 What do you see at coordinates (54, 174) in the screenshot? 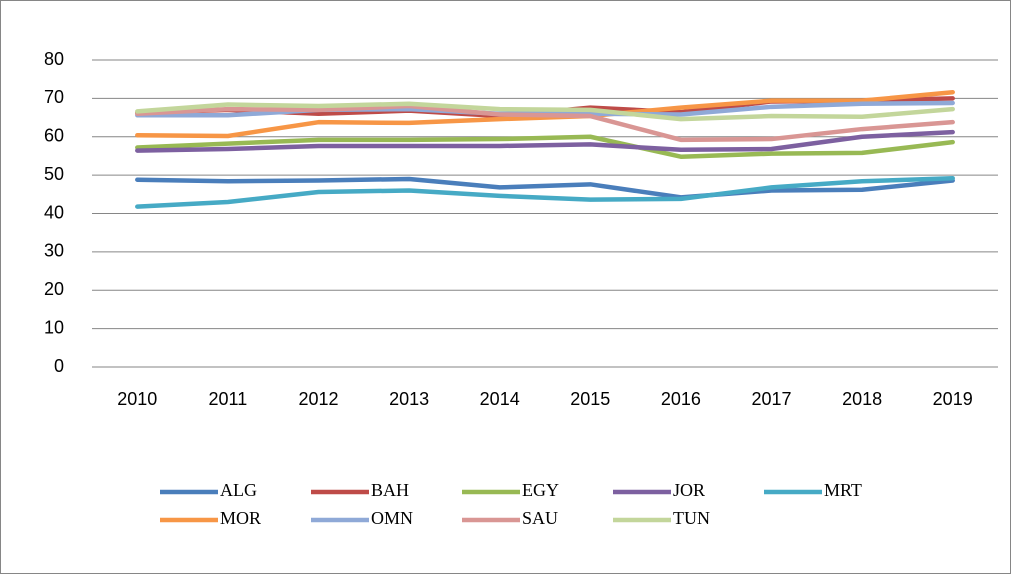
I see `y-tick-label: 50` at bounding box center [54, 174].